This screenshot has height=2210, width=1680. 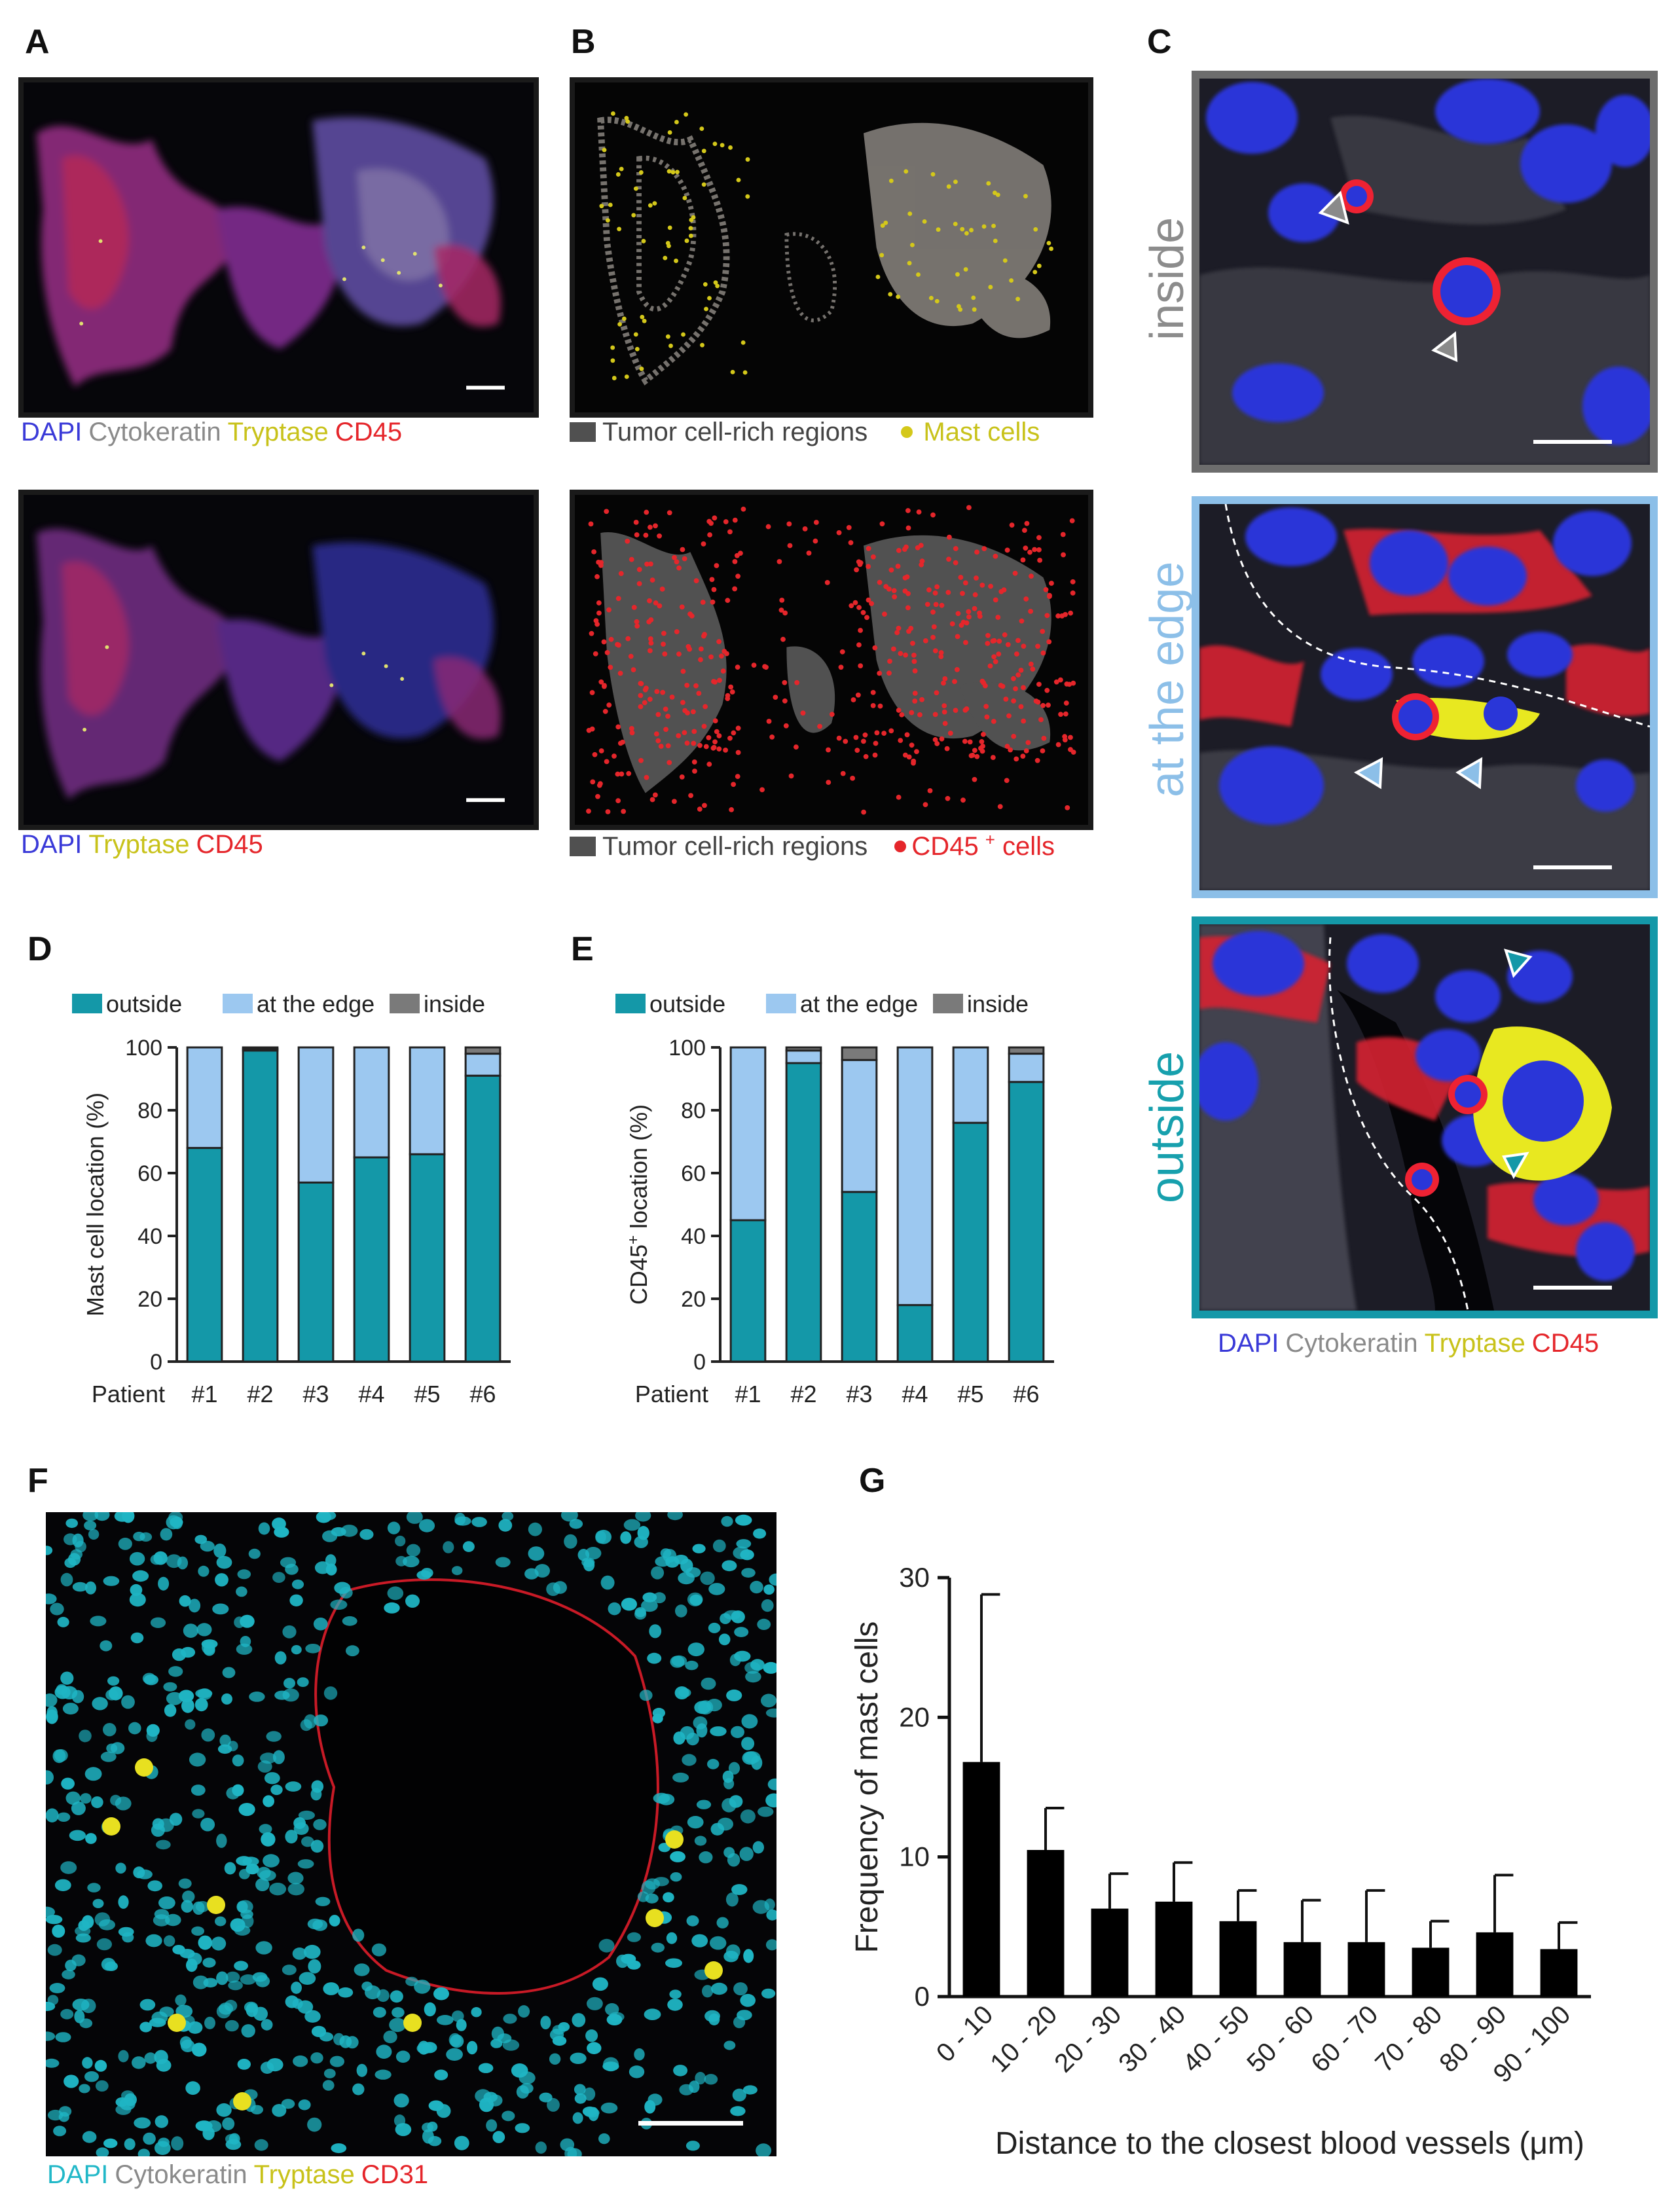 I want to click on legend-a-bottom: DAPI Tryptase CD45, so click(x=145, y=845).